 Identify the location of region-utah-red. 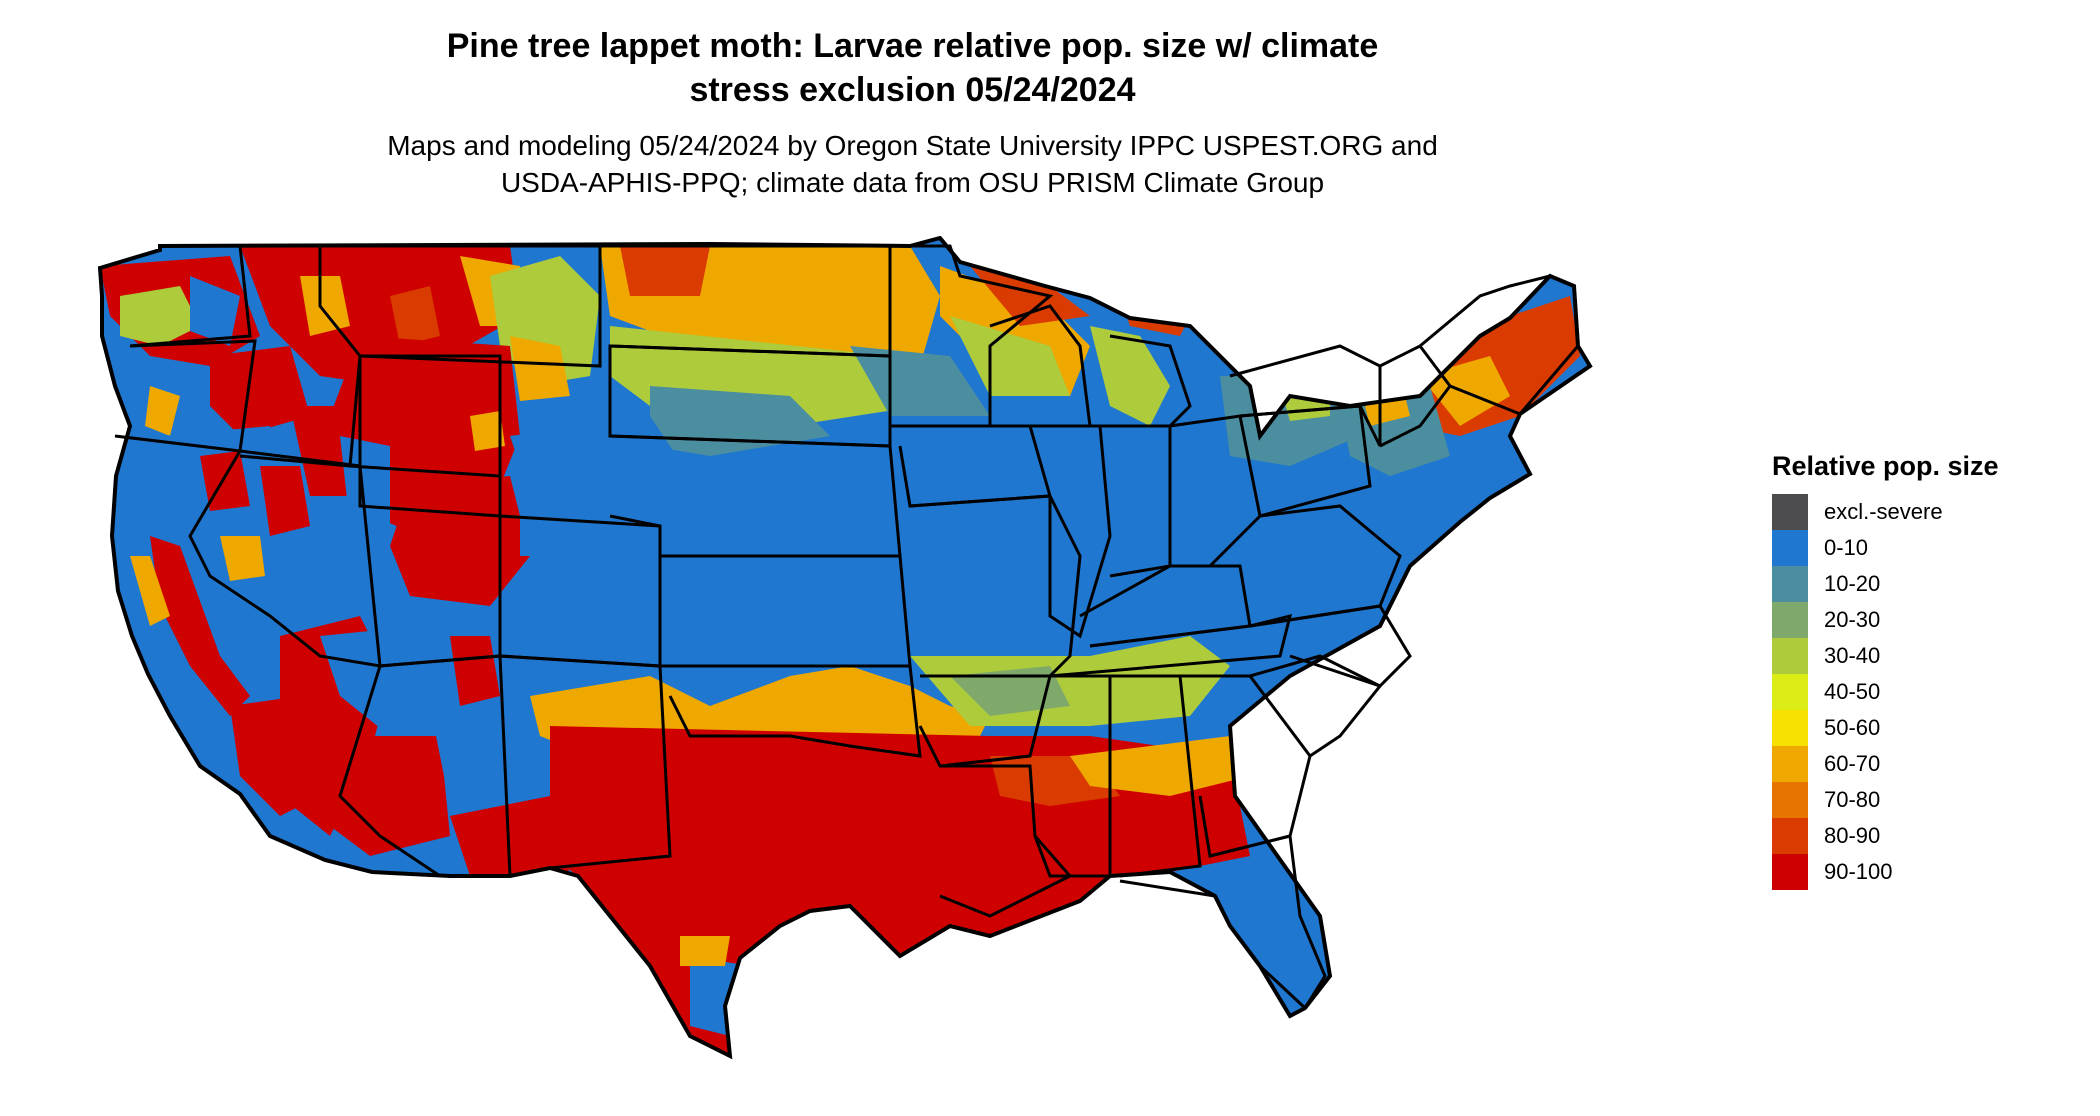
(320, 451).